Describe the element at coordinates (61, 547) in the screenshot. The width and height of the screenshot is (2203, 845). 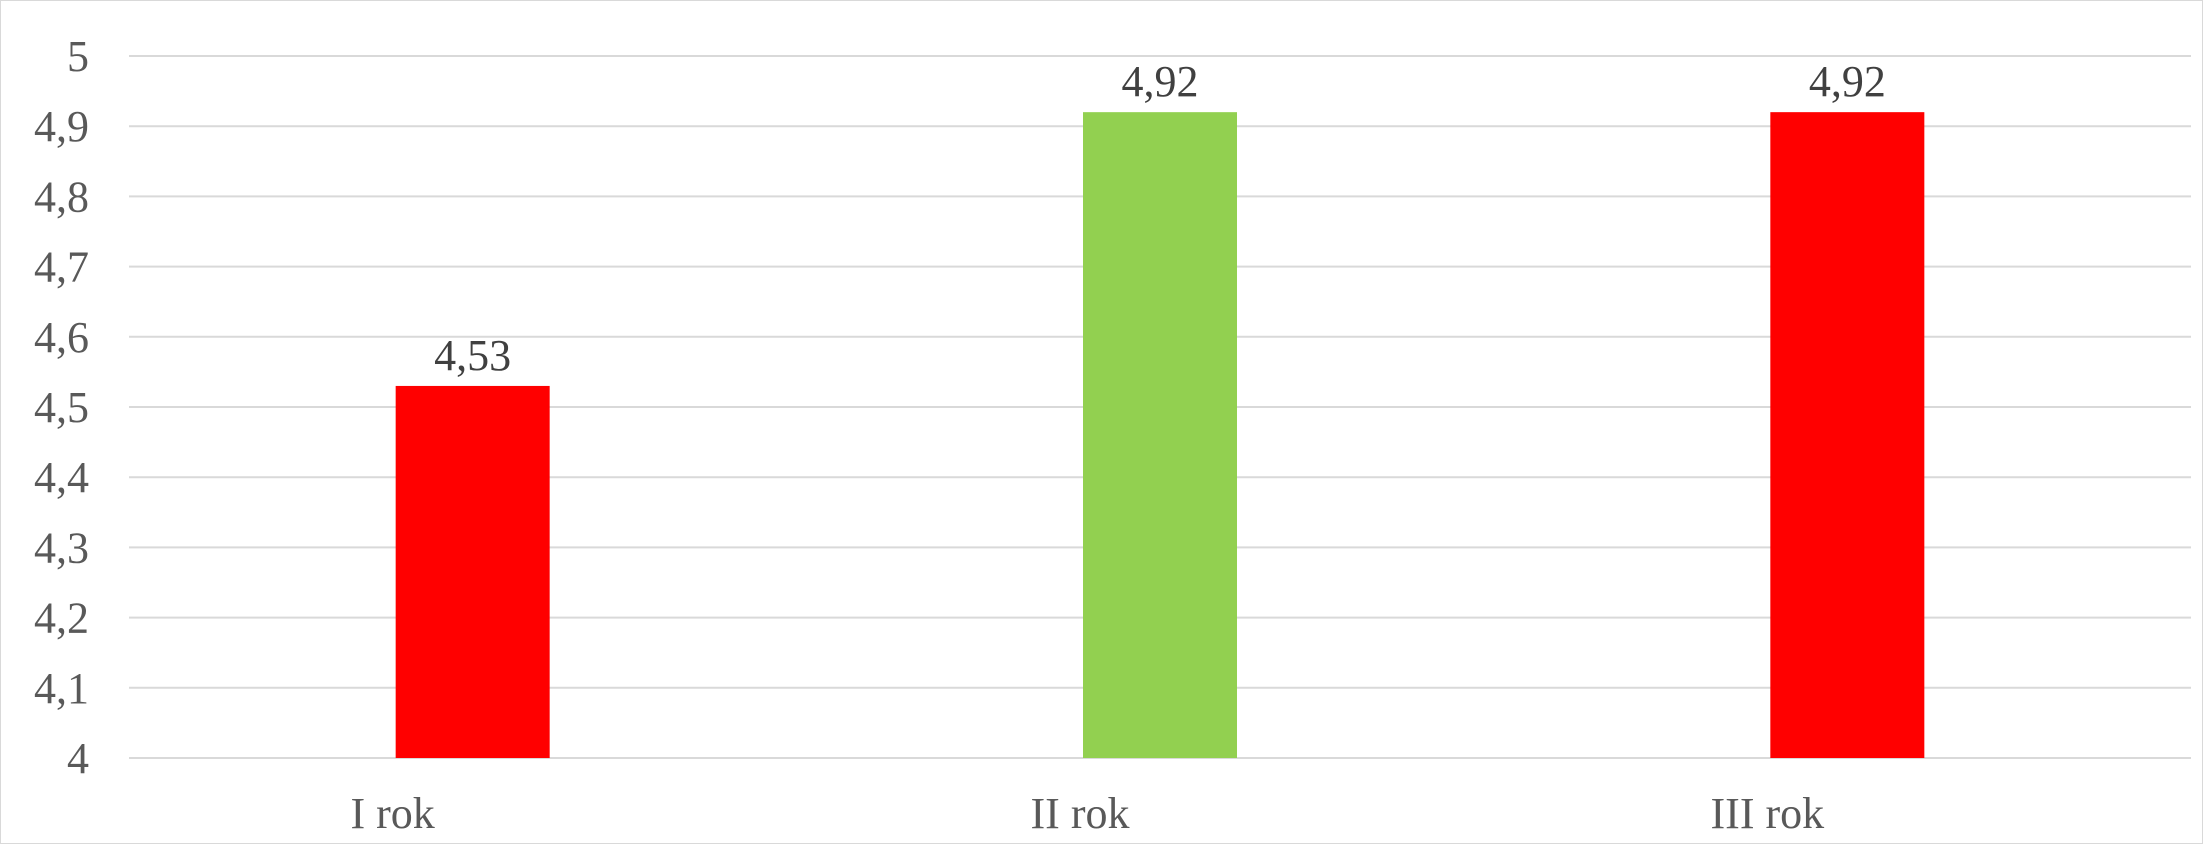
I see `y-tick-label: 4,3` at that location.